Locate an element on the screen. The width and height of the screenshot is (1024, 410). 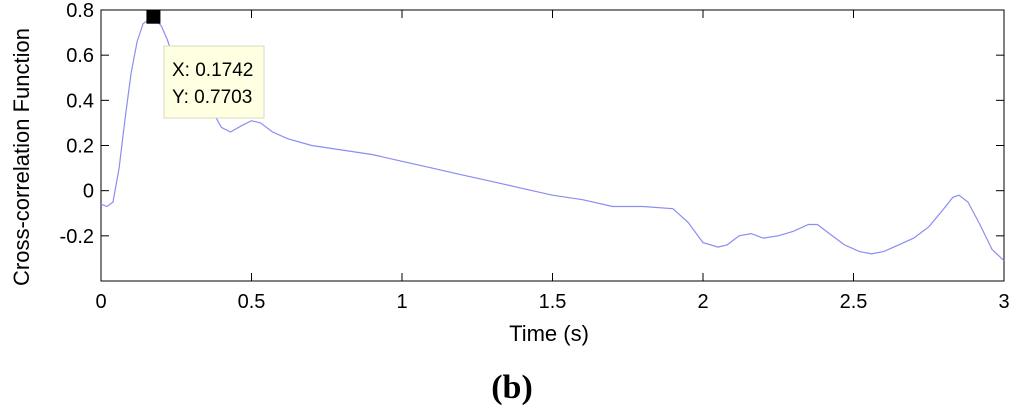
datatip-x-text: X: 0.1742 is located at coordinates (212, 70).